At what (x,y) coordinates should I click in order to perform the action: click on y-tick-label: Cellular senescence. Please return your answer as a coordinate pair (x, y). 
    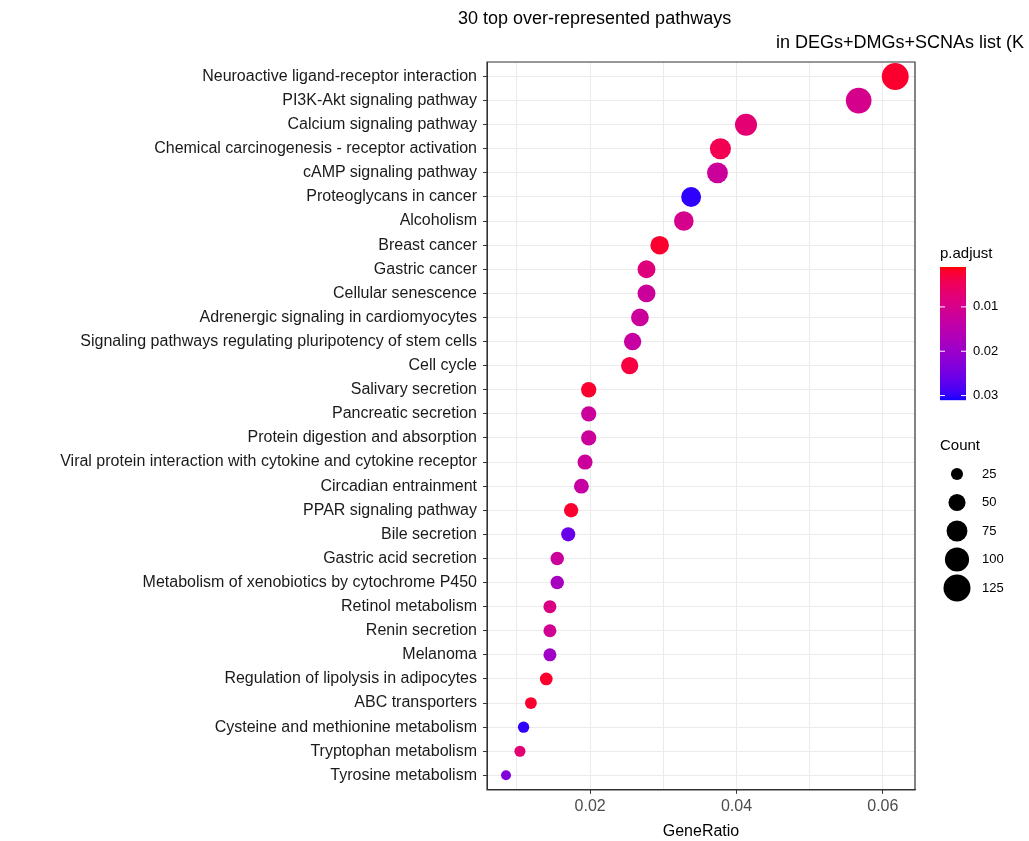
    Looking at the image, I should click on (405, 292).